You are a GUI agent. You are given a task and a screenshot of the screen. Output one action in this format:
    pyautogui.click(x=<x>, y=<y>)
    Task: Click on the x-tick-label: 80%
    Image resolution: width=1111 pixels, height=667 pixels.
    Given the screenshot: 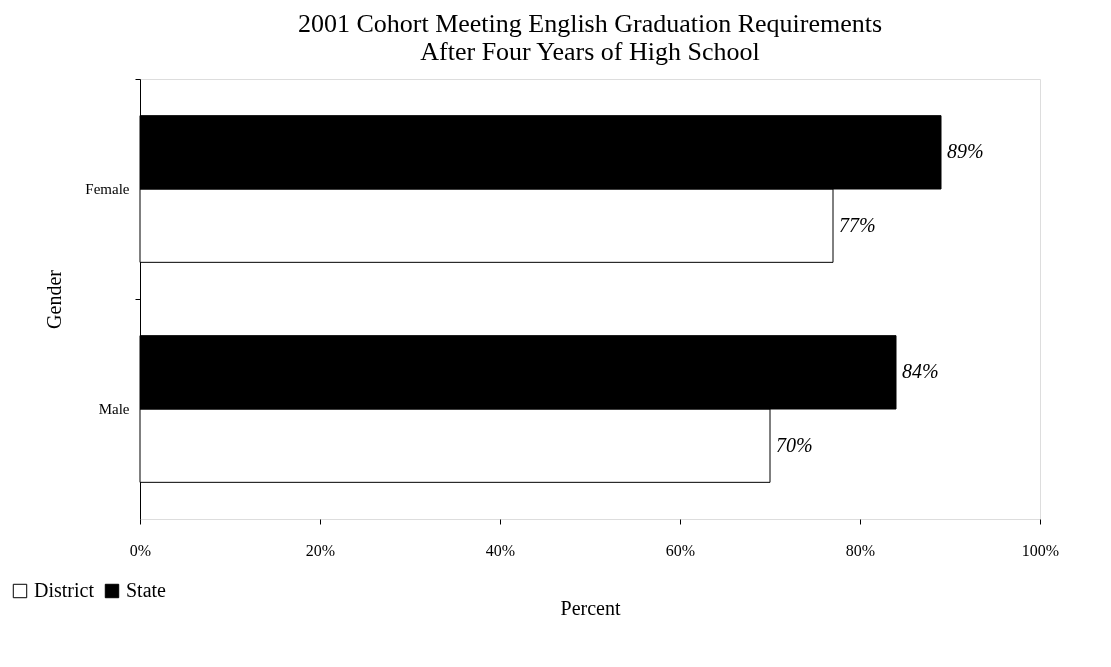 What is the action you would take?
    pyautogui.click(x=860, y=550)
    